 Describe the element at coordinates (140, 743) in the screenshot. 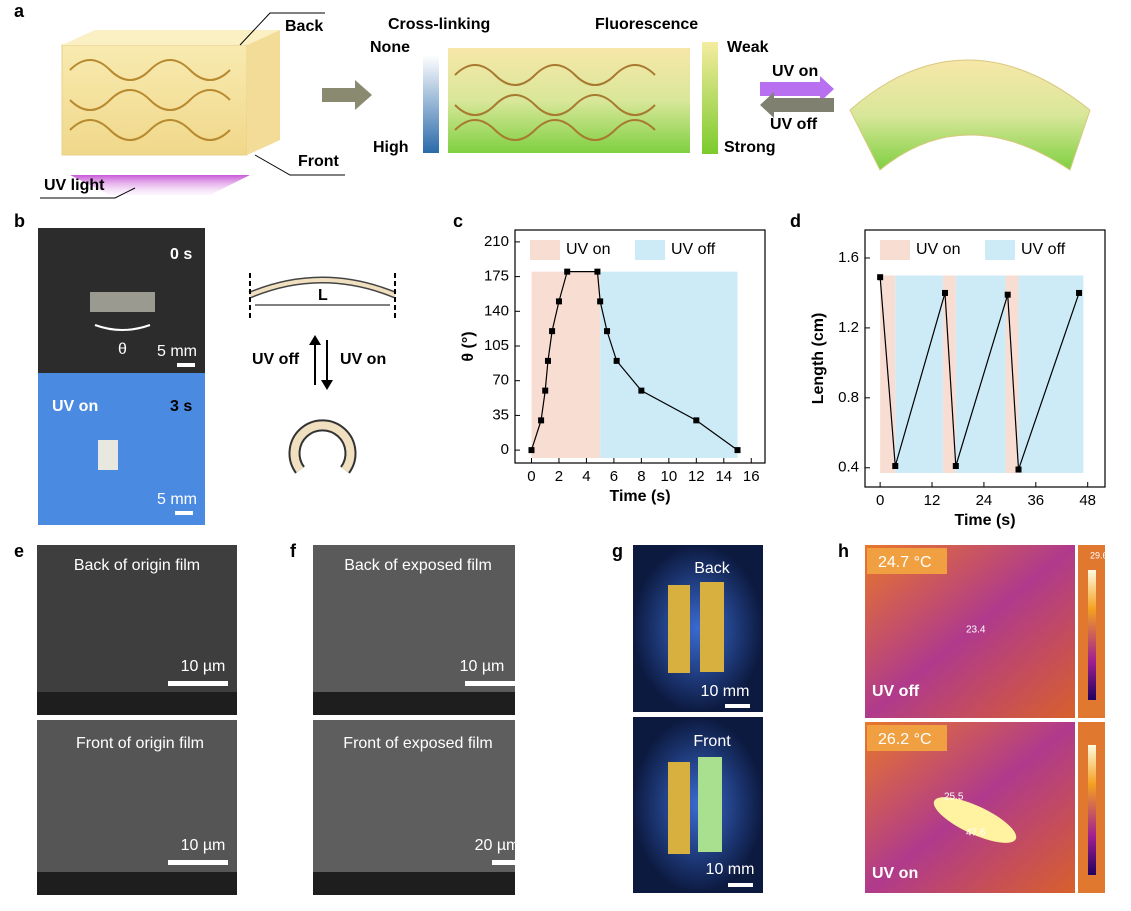

I see `label: Front of origin film` at that location.